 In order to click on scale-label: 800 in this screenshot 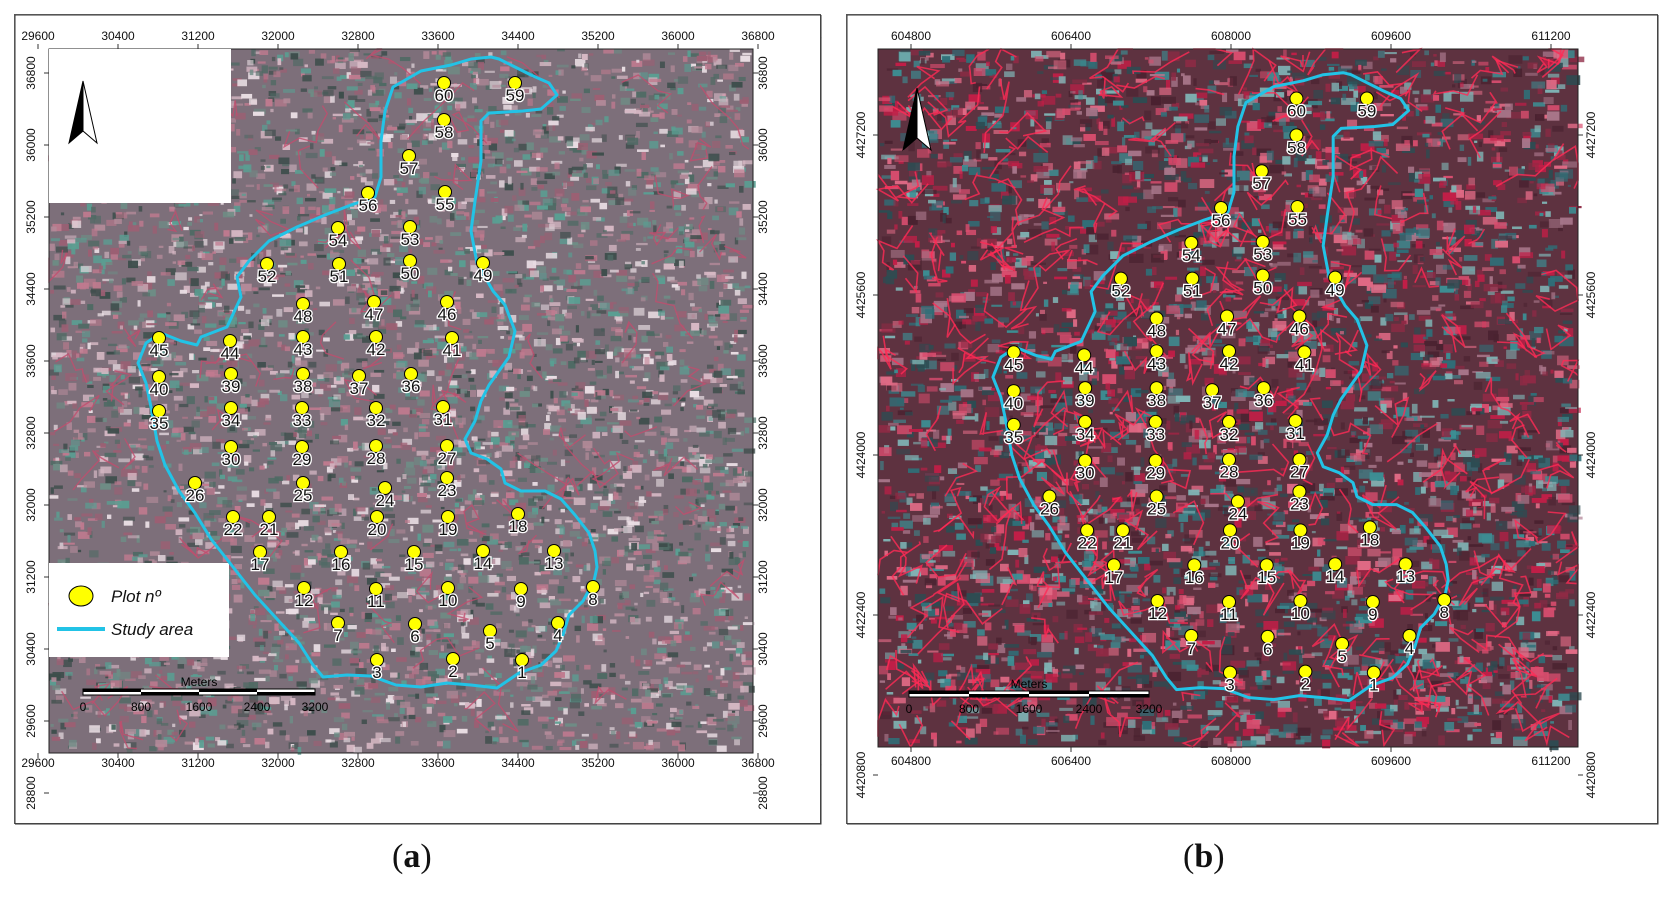, I will do `click(141, 707)`.